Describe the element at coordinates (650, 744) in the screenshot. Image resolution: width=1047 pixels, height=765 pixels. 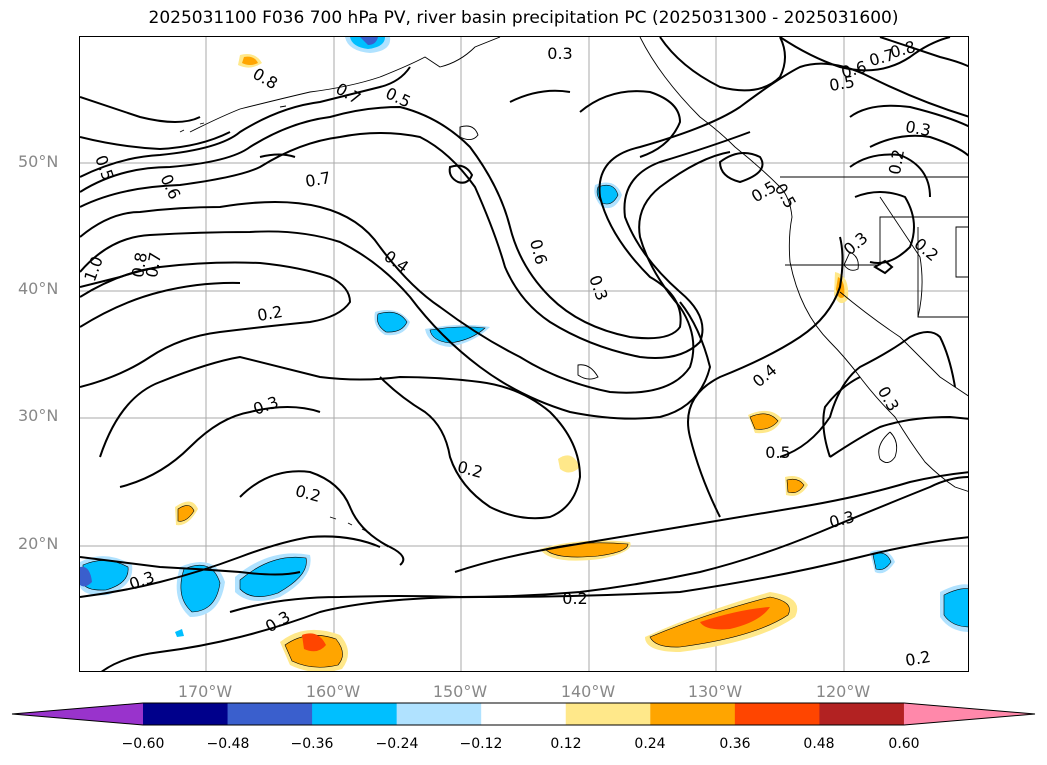
I see `colorbar-tick: 0.24` at that location.